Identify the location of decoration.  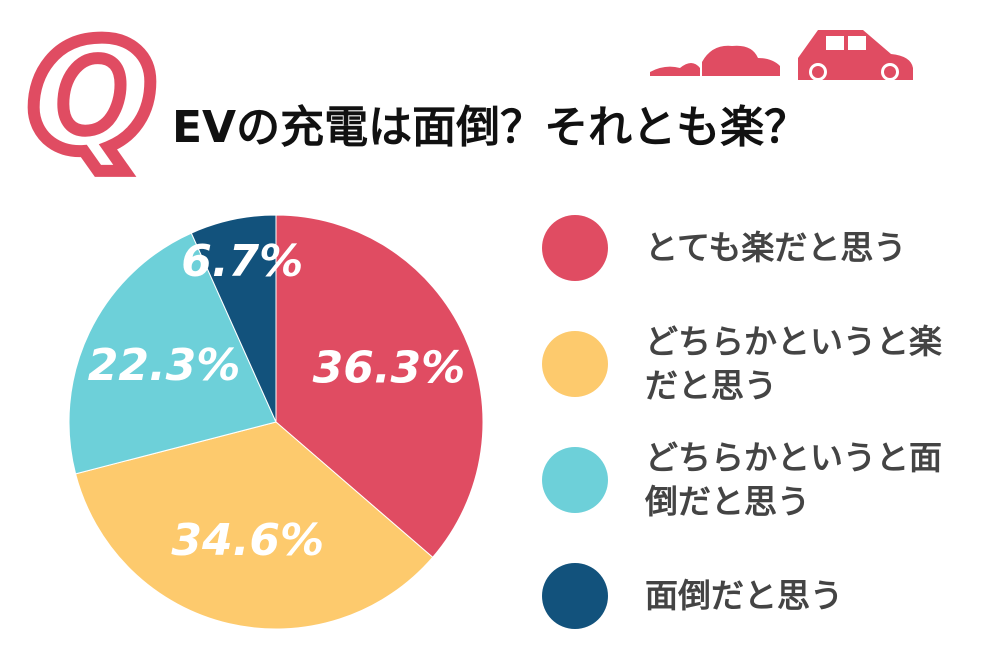
(781, 55).